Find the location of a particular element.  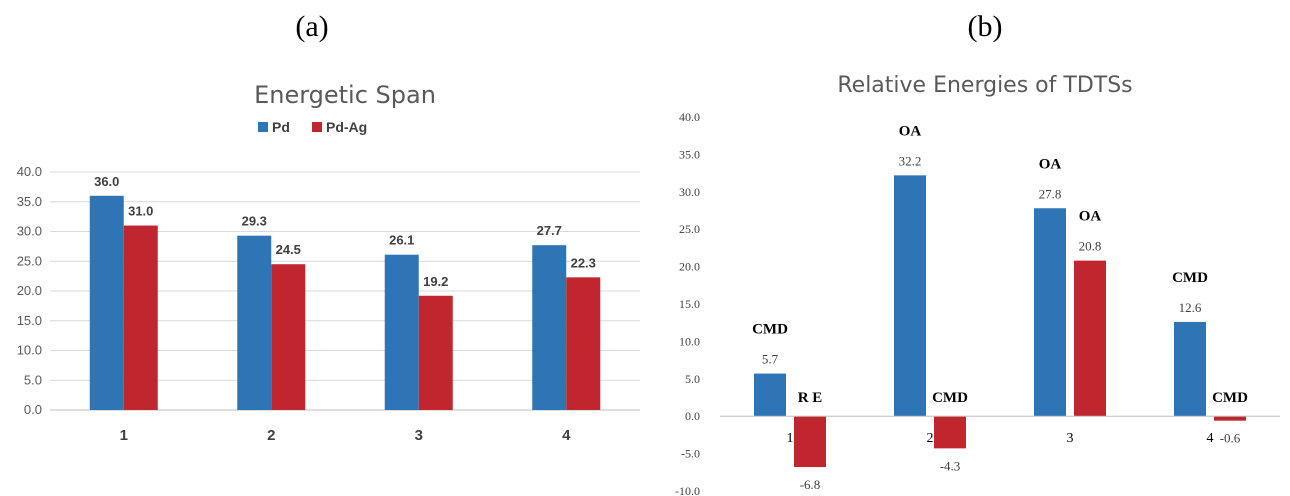

chart-b-category-label: 2 is located at coordinates (930, 438).